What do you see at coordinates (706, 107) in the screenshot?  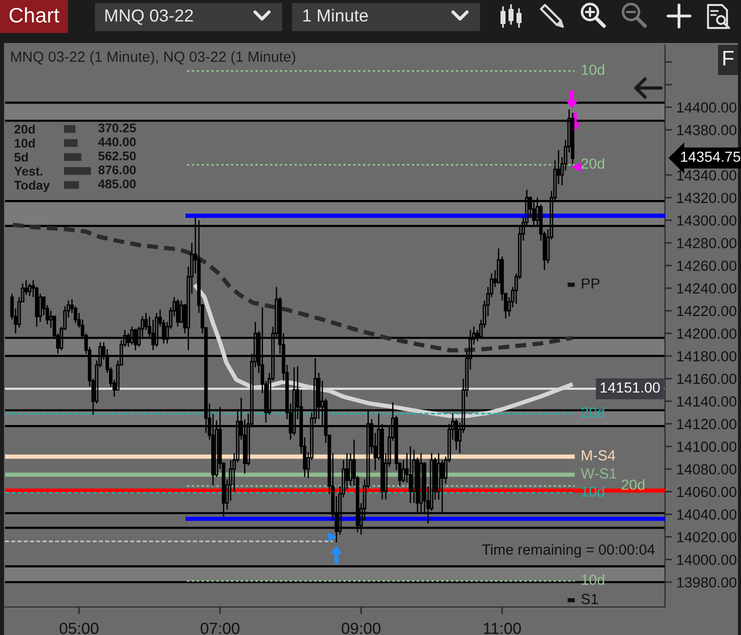 I see `y-tick-label: 14400.00` at bounding box center [706, 107].